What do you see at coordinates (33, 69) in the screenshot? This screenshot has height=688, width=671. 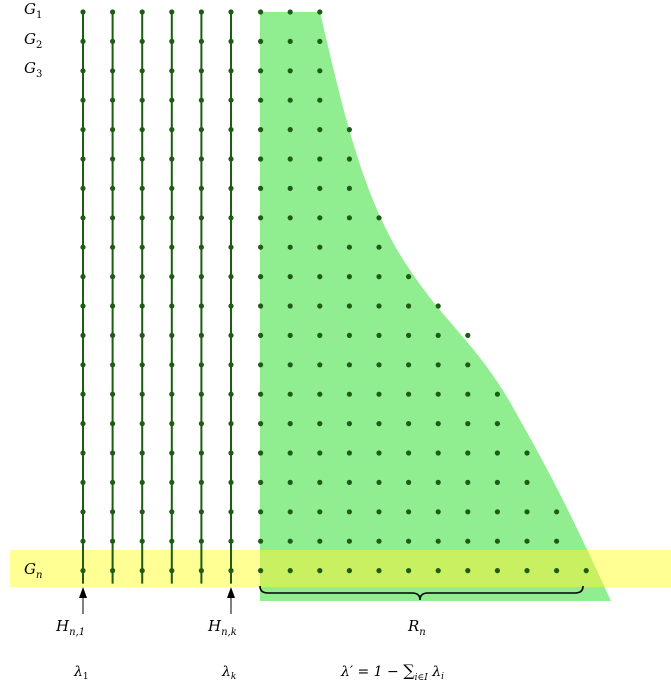 I see `row-label-g3: G3` at bounding box center [33, 69].